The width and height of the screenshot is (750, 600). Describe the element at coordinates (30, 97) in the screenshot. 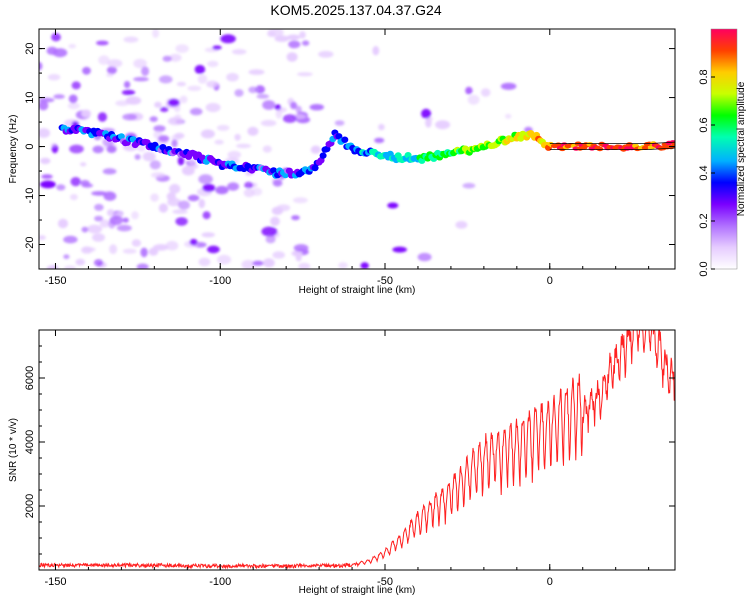

I see `y-tick-label: 10` at that location.